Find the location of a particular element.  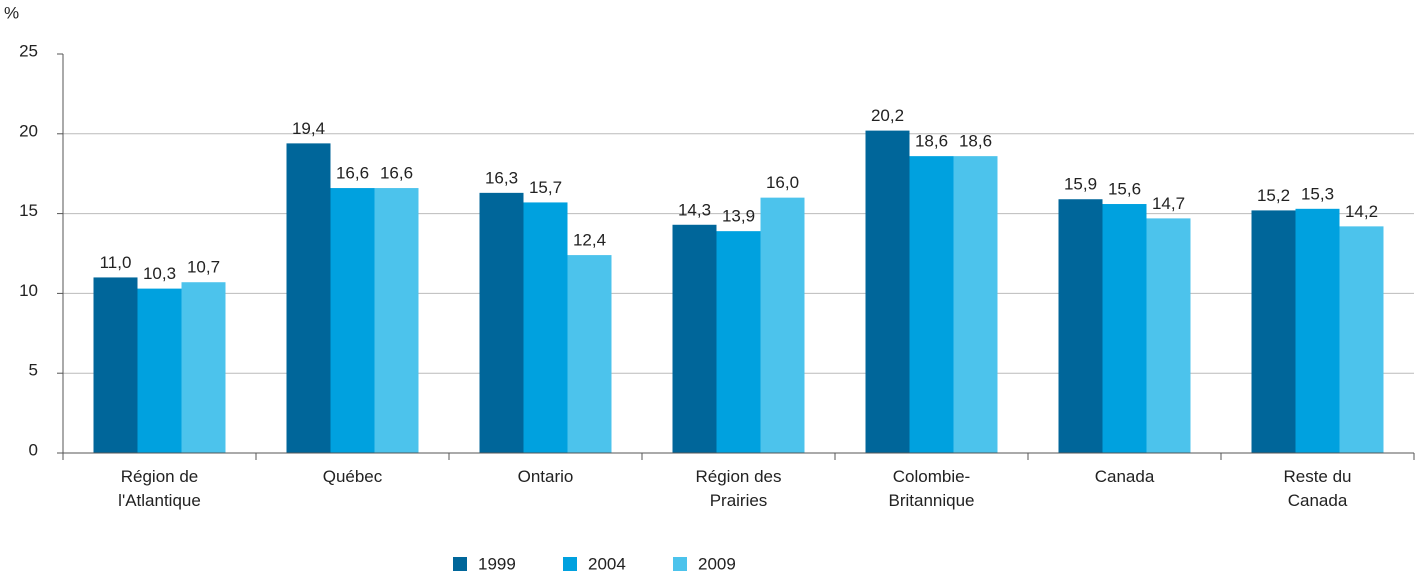

value-label: 19,4 is located at coordinates (308, 128).